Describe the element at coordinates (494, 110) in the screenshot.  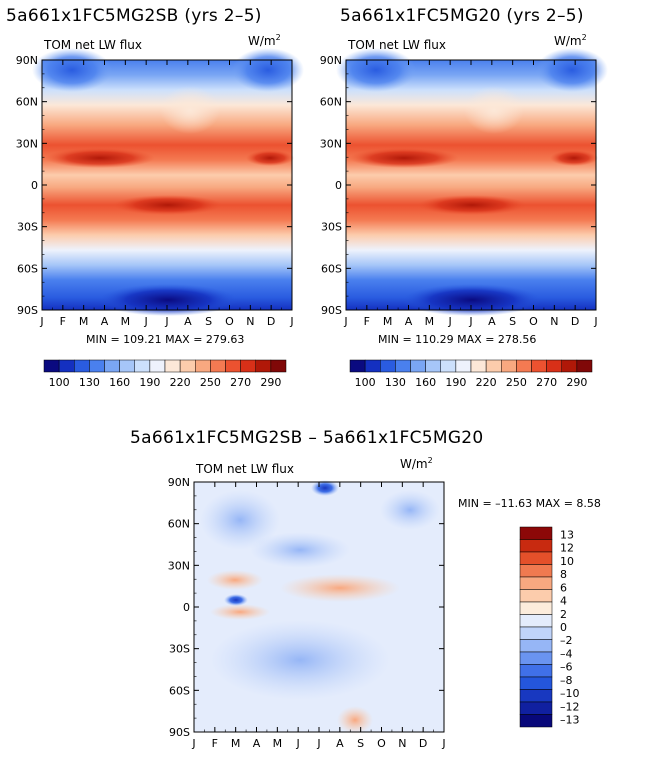
I see `panel2-peach` at that location.